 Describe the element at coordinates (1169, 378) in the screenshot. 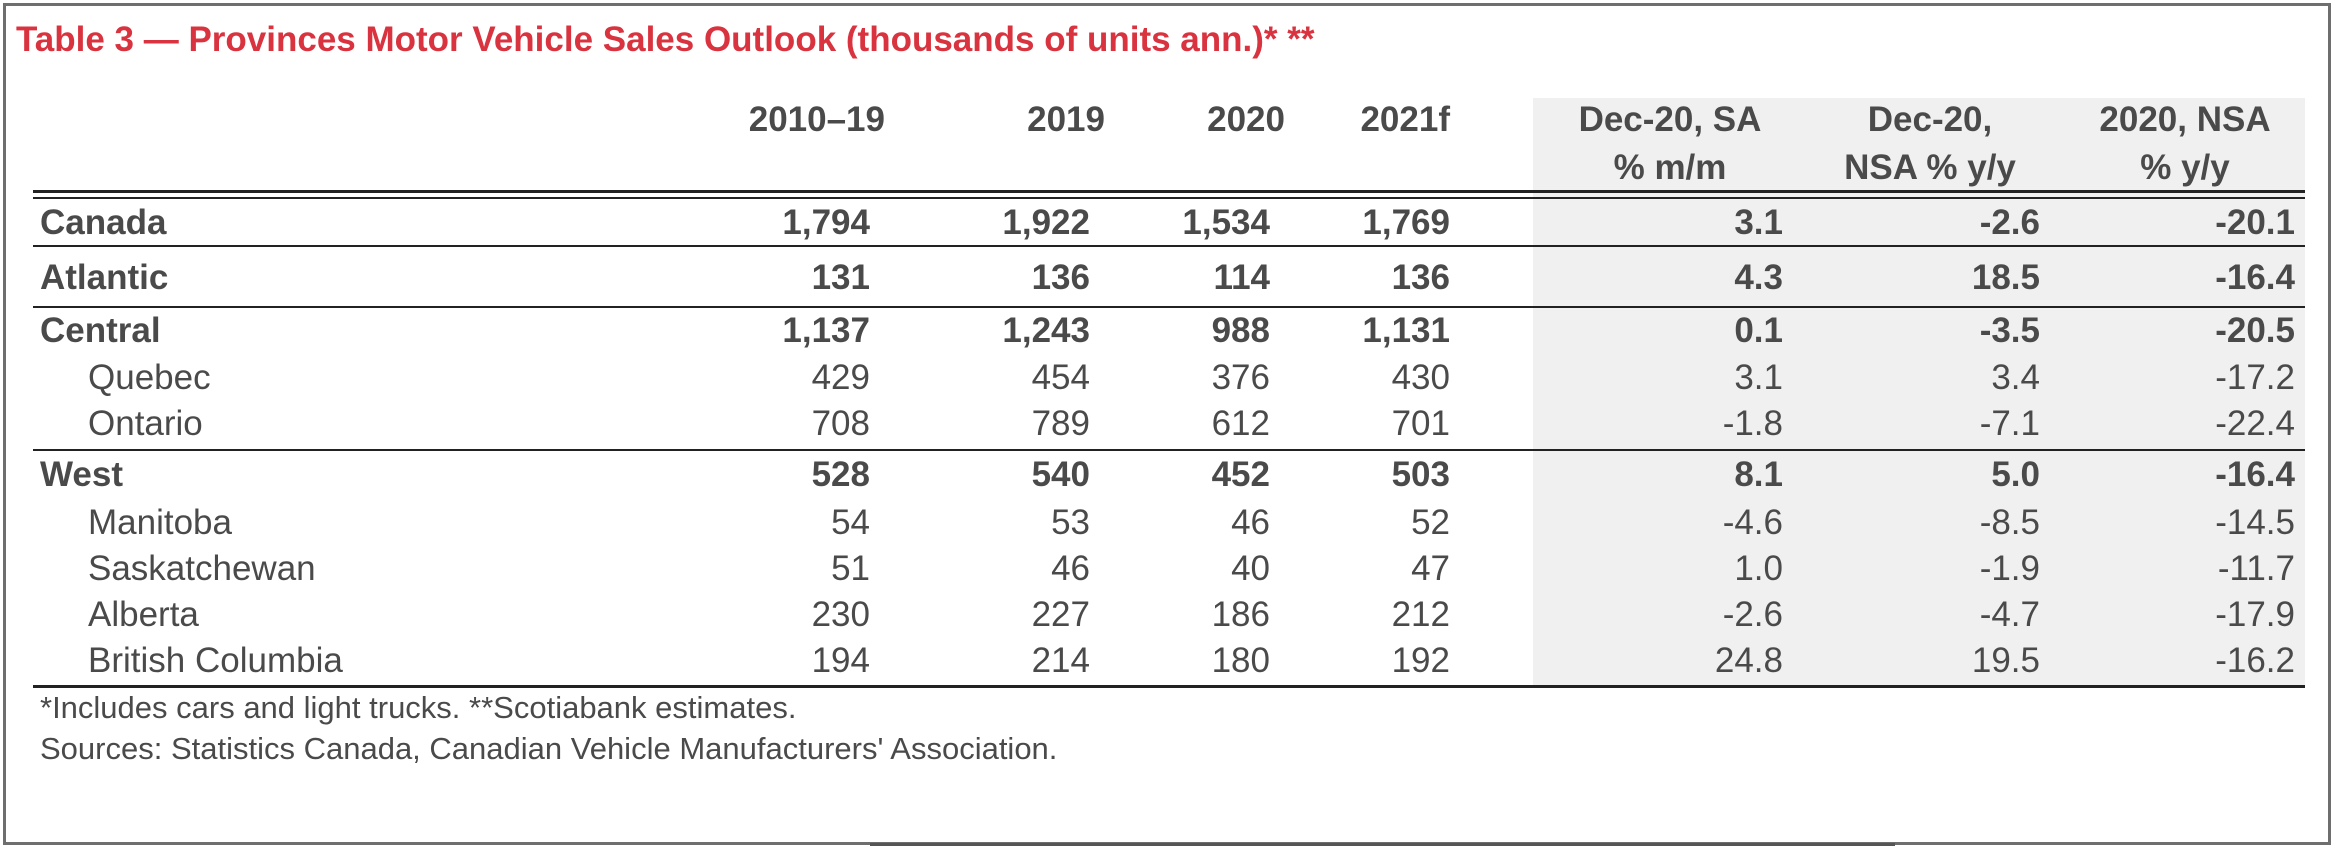

I see `table-row-quebec: Quebec 429 454 376 430 3.1 3.4 -17.2` at that location.